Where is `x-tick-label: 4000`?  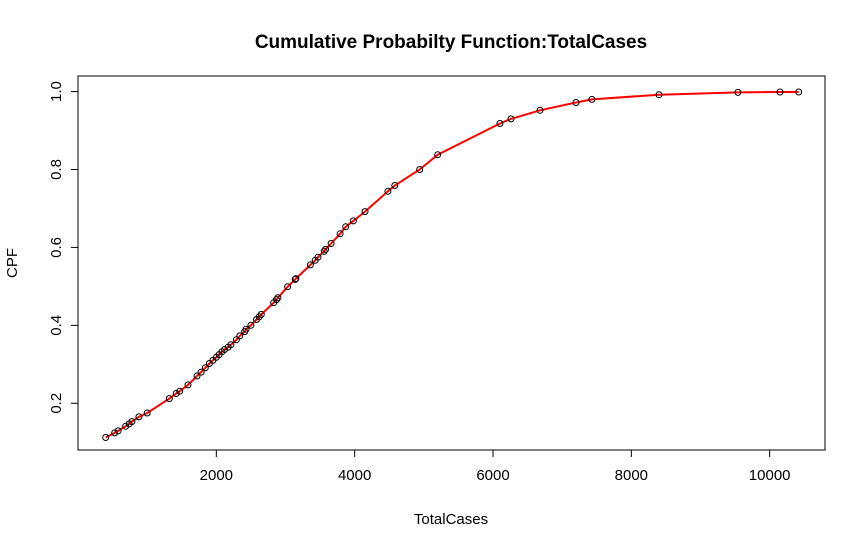
x-tick-label: 4000 is located at coordinates (354, 475).